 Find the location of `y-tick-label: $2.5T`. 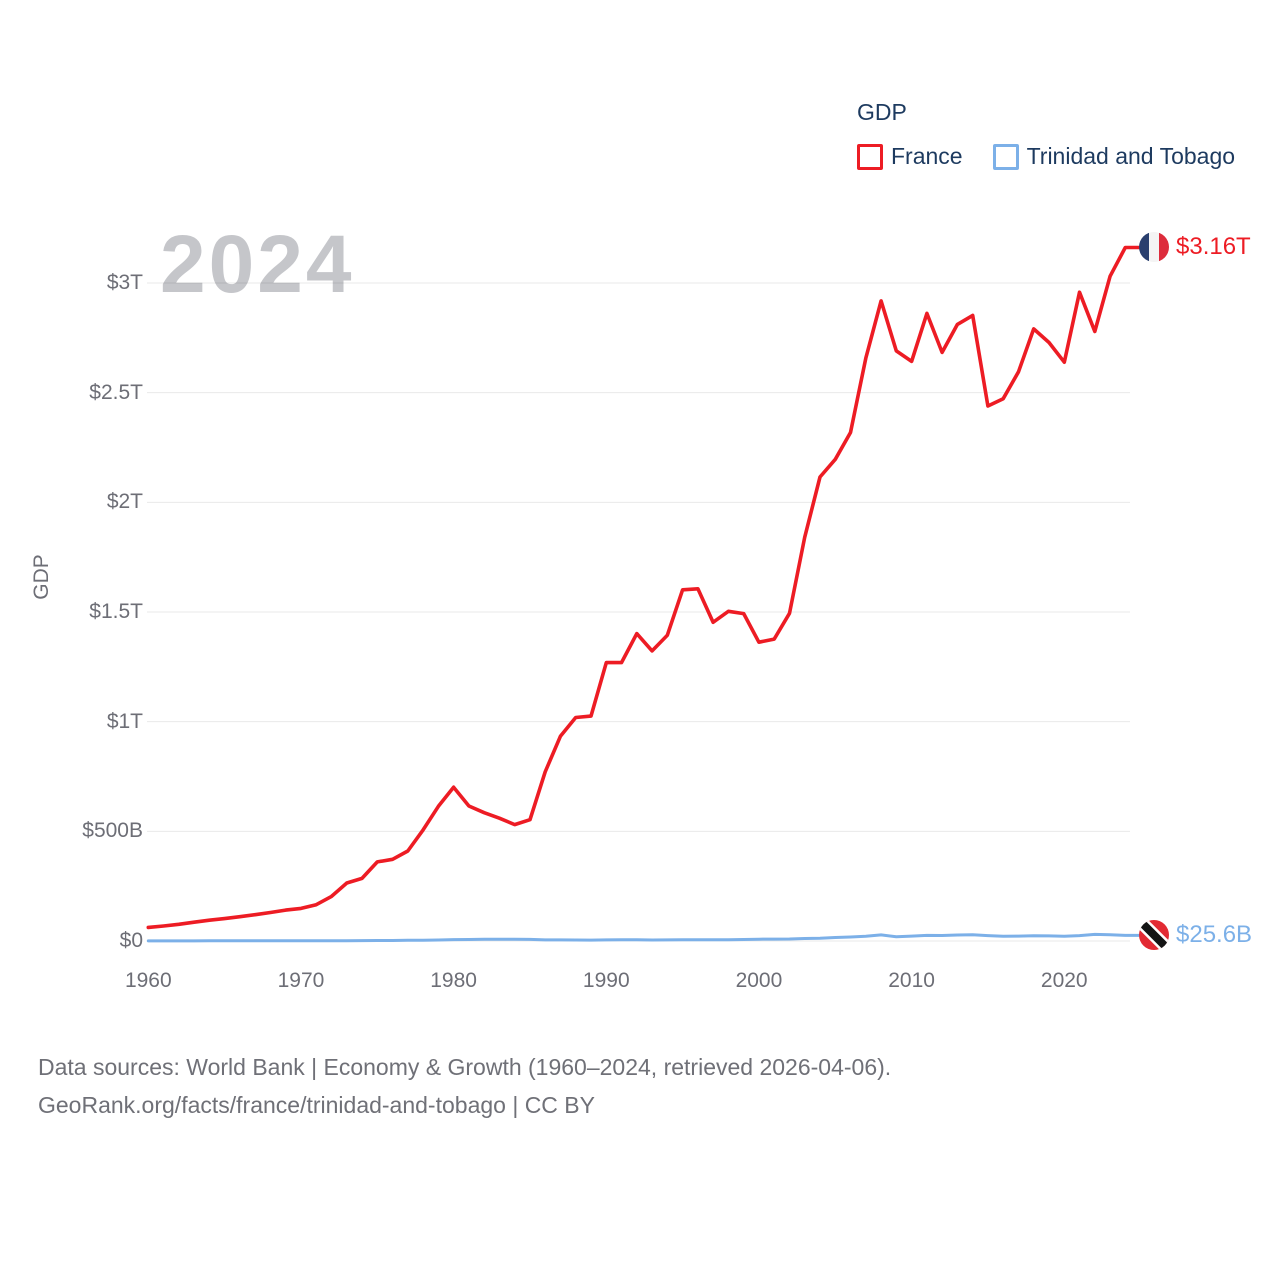

y-tick-label: $2.5T is located at coordinates (116, 392).